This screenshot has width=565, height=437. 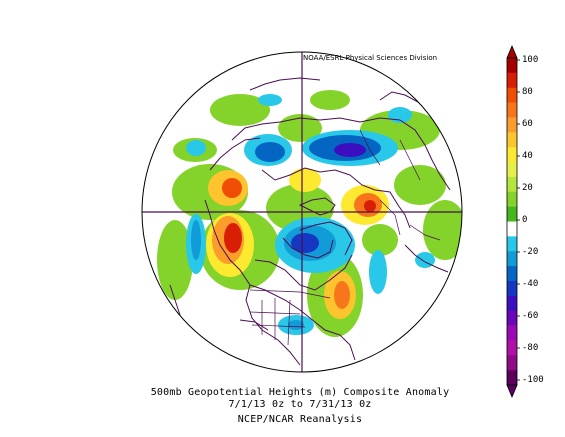 I want to click on colorbar-tick-label: 40, so click(x=527, y=156).